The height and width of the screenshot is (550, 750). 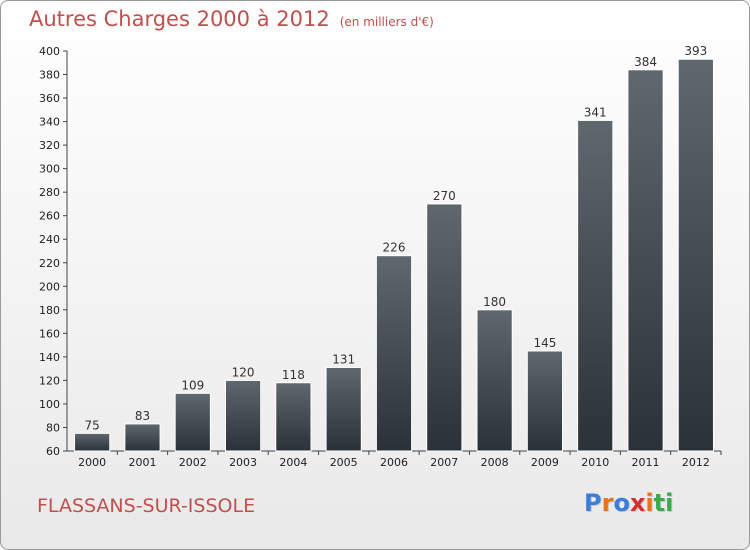 I want to click on x-tick-label: 2003, so click(x=243, y=462).